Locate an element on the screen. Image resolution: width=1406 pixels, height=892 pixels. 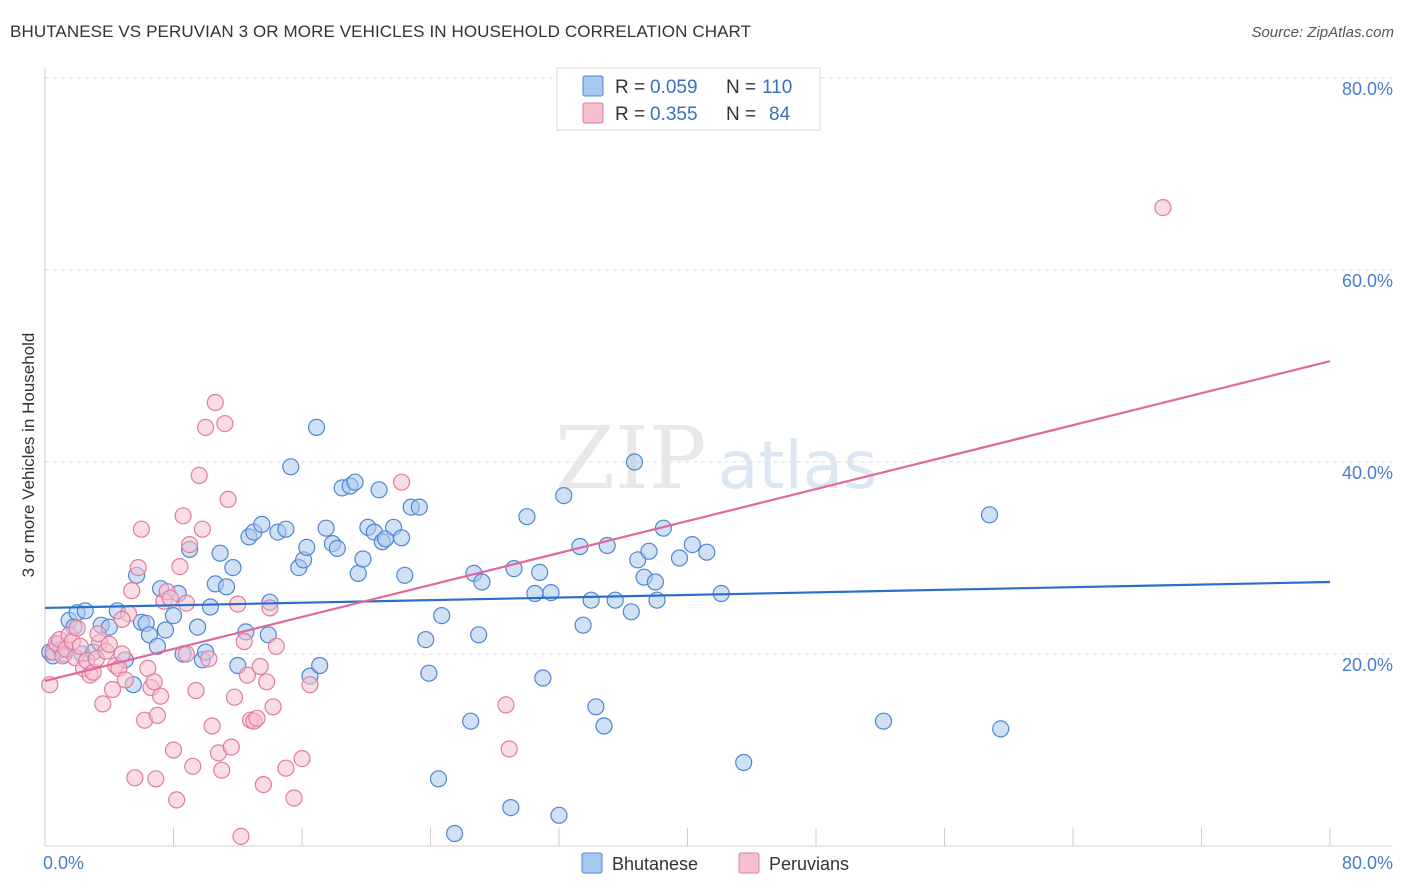
y-tick-label-2: 60.0% is located at coordinates (1367, 281).